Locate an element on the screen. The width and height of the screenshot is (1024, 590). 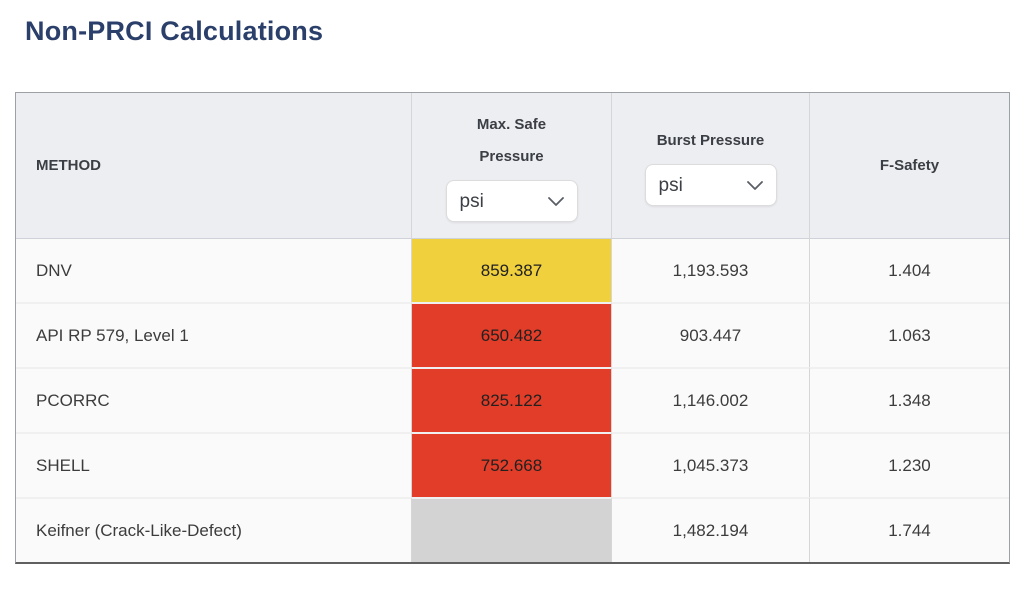
f-safety-cell: 1.063 is located at coordinates (909, 334).